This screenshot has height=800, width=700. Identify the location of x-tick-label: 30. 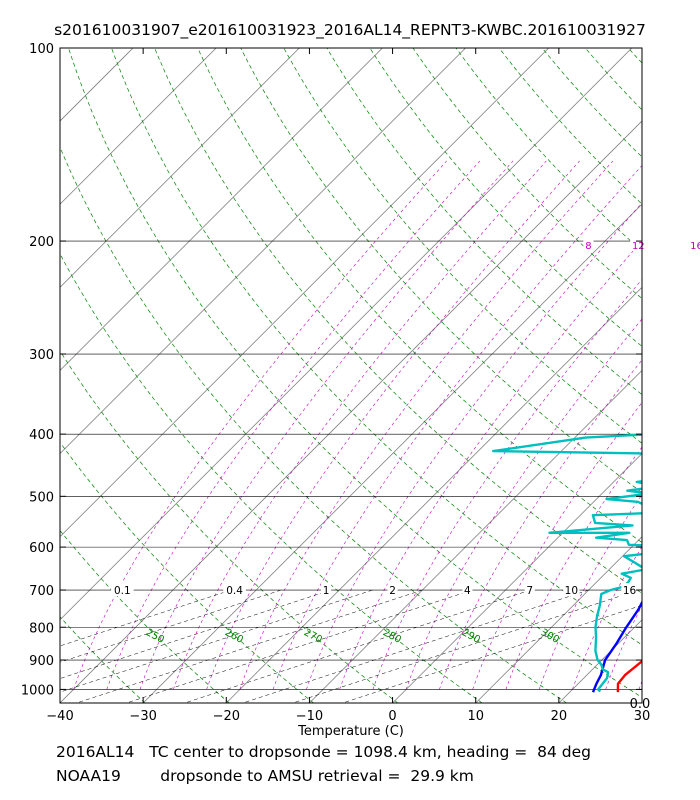
(642, 716).